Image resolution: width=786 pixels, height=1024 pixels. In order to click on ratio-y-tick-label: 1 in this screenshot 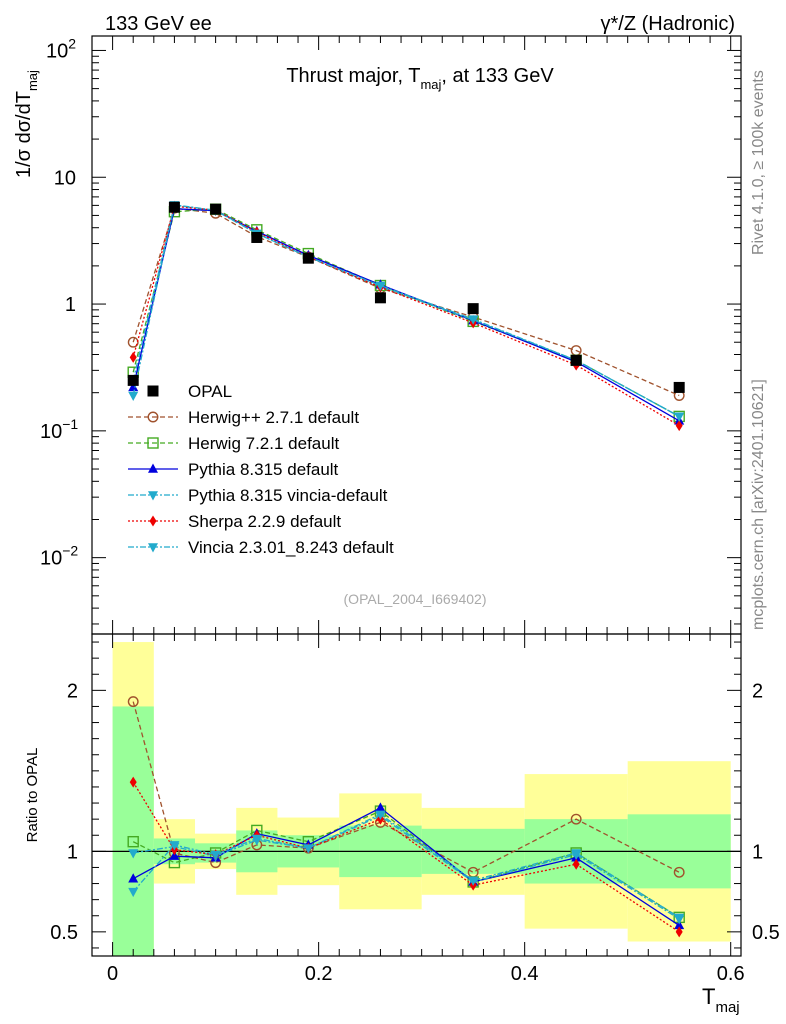, I will do `click(72, 852)`.